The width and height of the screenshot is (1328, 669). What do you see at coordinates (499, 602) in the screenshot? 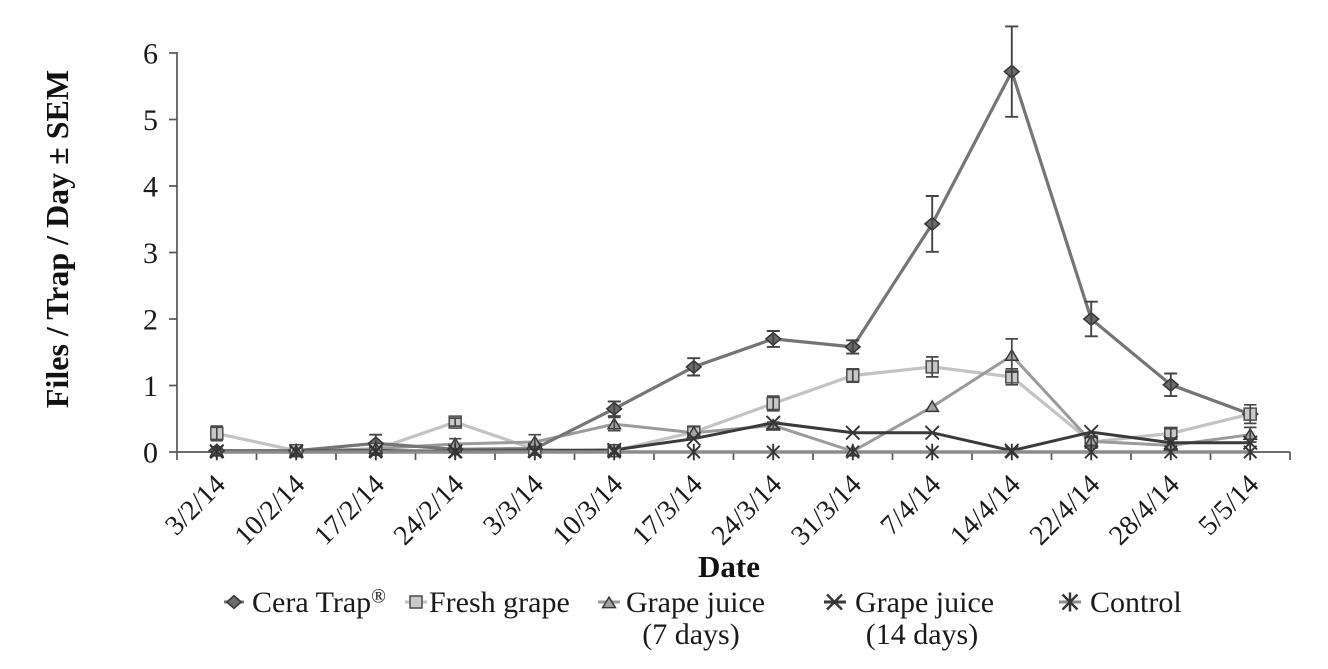
I see `svg-text: Fresh grape` at bounding box center [499, 602].